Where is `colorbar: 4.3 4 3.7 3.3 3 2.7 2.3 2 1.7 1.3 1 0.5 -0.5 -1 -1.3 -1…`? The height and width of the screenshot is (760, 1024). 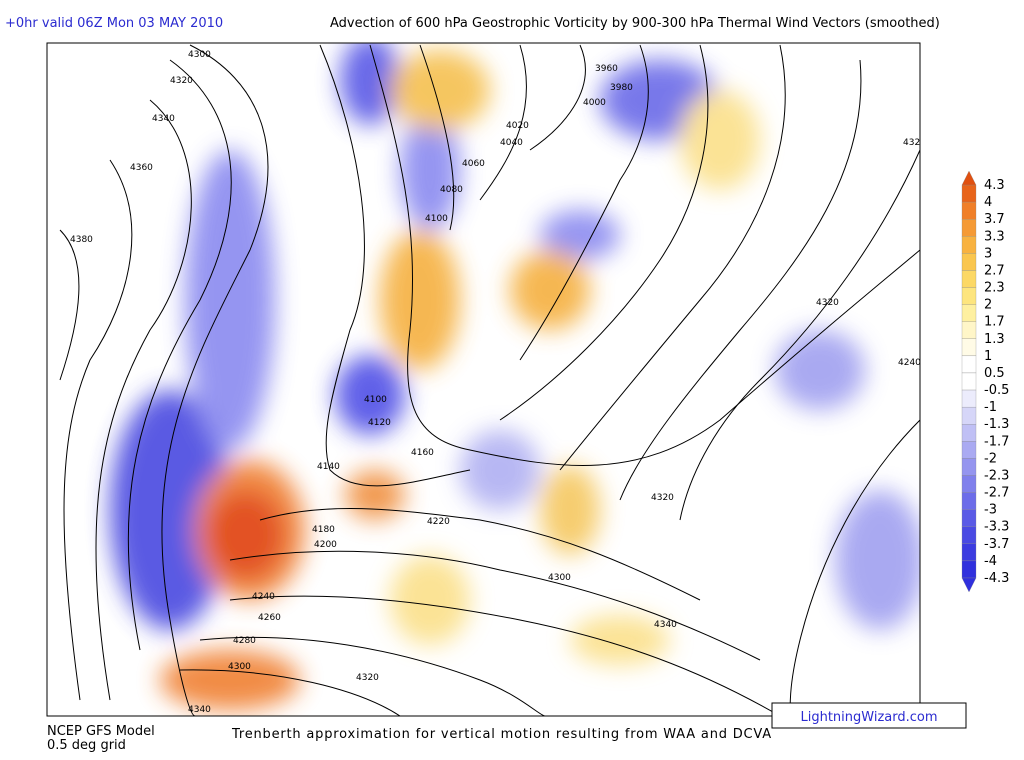 colorbar: 4.3 4 3.7 3.3 3 2.7 2.3 2 1.7 1.3 1 0.5 -0.5 -1 -1.3 -1… is located at coordinates (985, 381).